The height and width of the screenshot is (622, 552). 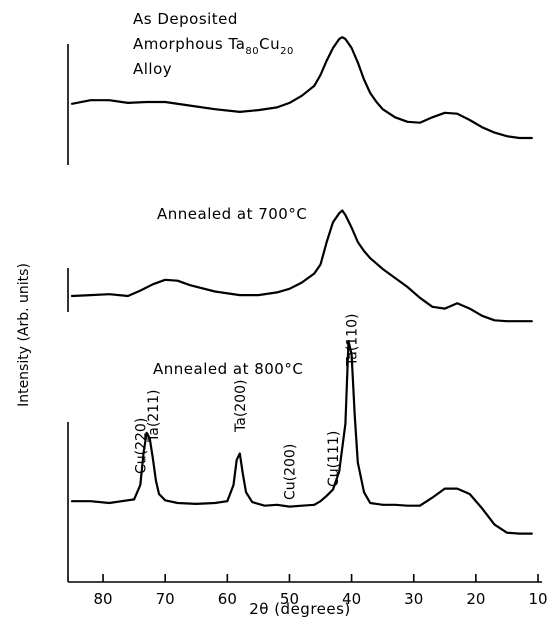 I want to click on x-tick-label: 30, so click(x=413, y=599).